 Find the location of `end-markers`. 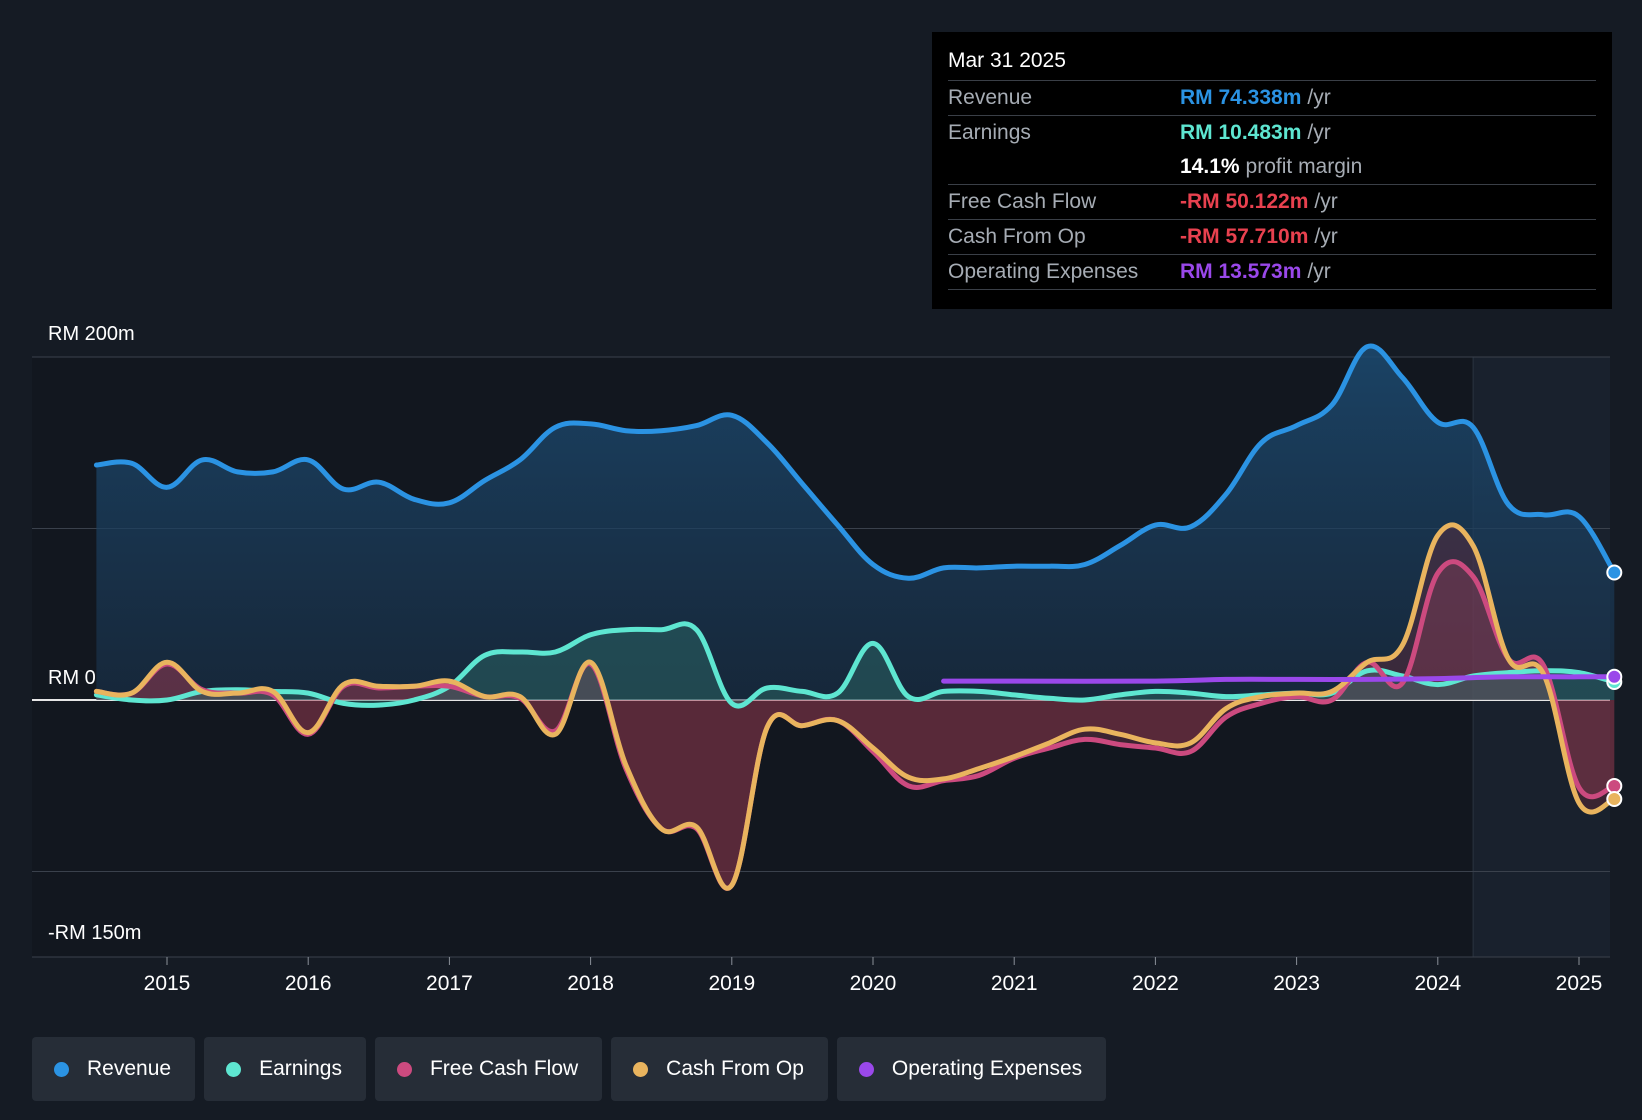

end-markers is located at coordinates (1614, 685).